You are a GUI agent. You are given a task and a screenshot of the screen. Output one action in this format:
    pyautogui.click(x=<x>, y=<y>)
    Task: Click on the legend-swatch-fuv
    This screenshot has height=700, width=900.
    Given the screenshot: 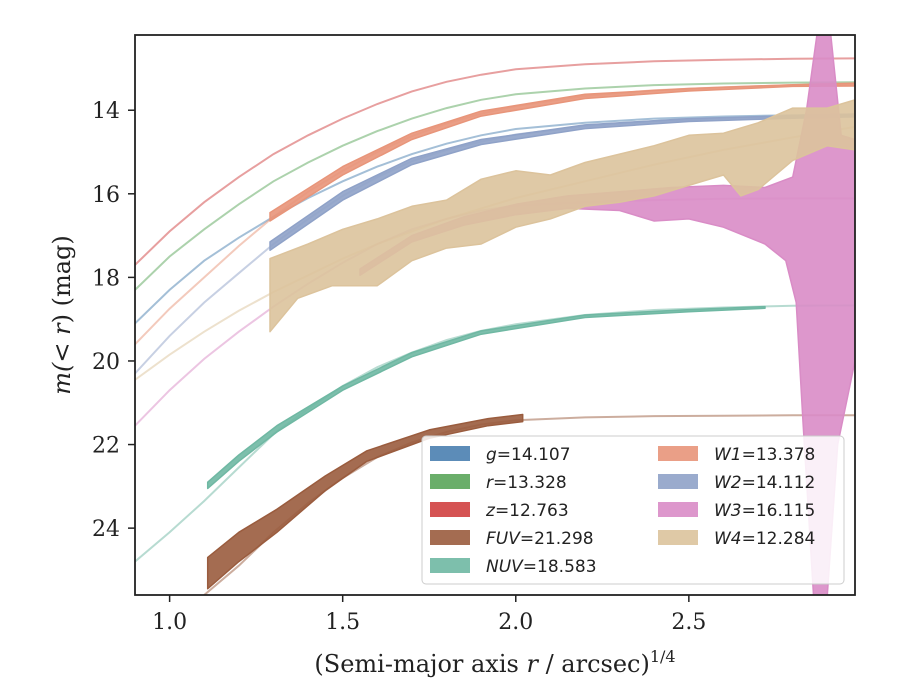 What is the action you would take?
    pyautogui.click(x=450, y=537)
    